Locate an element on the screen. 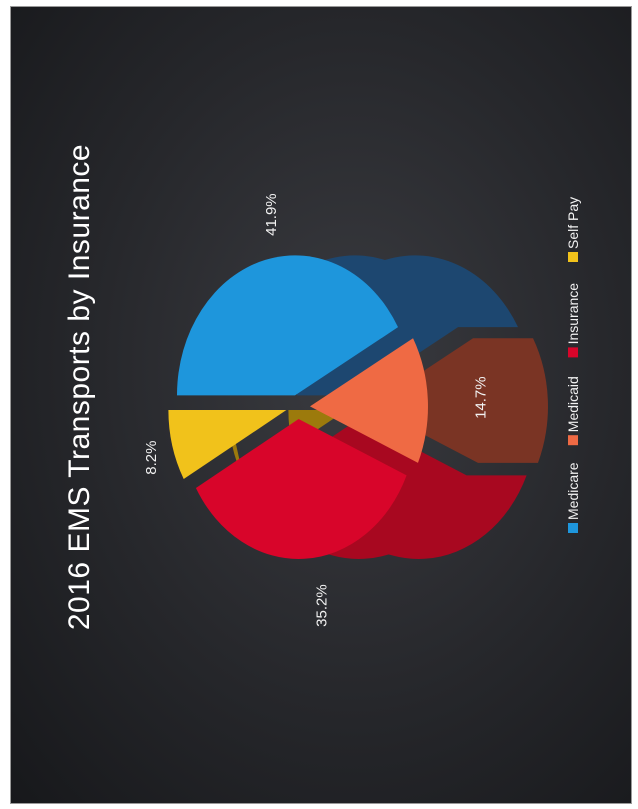 The image size is (638, 809). chart-title: 2016 EMS Transports by Insurance is located at coordinates (79, 387).